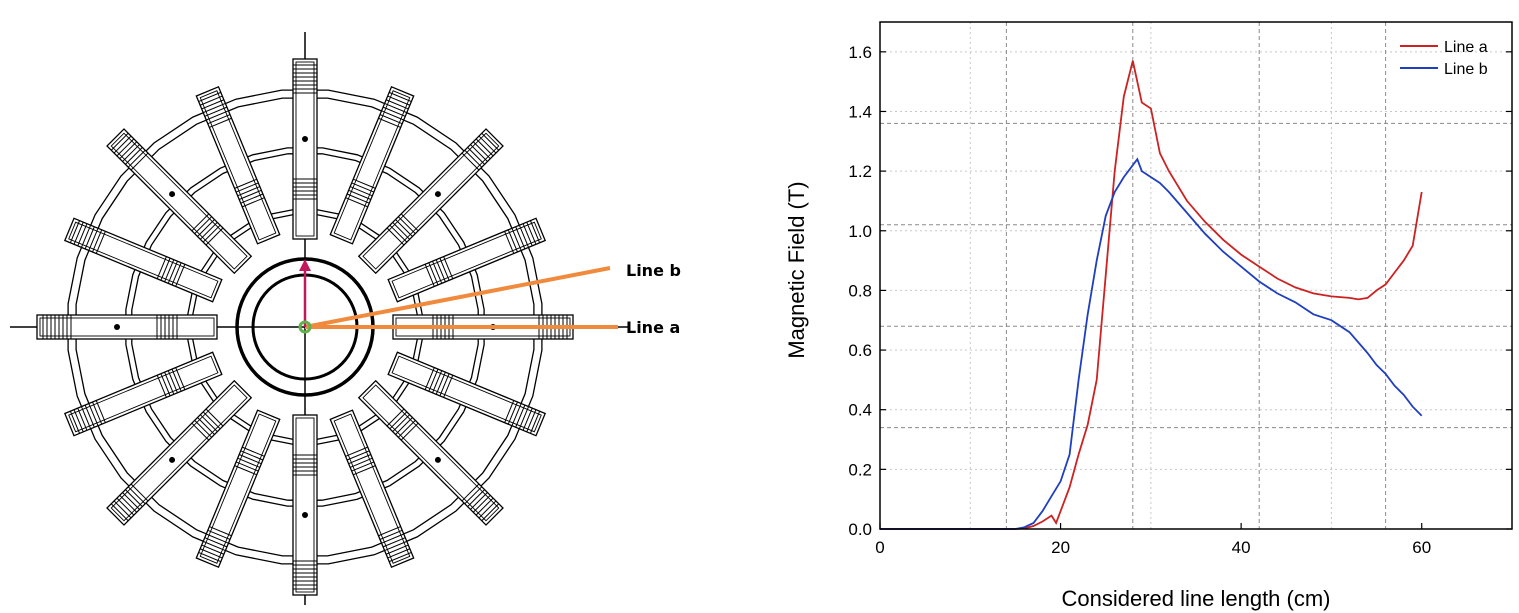 This screenshot has height=613, width=1519. Describe the element at coordinates (860, 111) in the screenshot. I see `y-tick-label: 1.4` at that location.